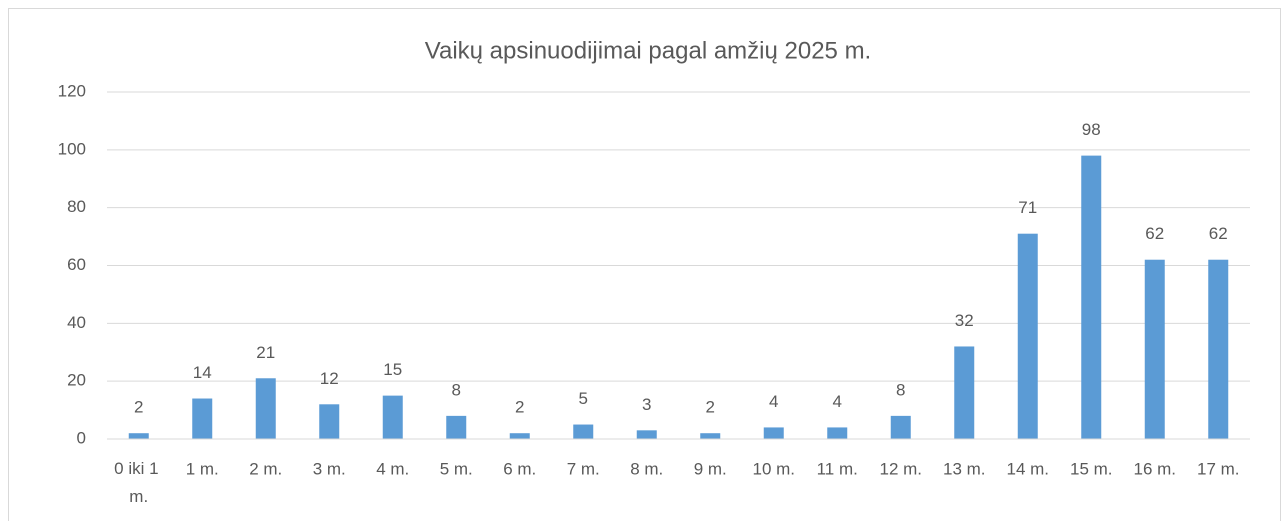  I want to click on y-tick-label: 100, so click(72, 148).